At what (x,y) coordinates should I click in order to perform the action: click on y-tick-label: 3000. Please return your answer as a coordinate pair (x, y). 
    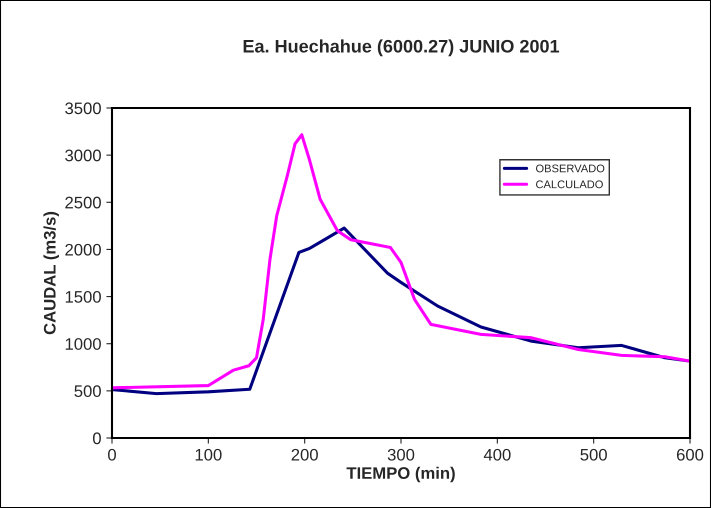
    Looking at the image, I should click on (83, 156).